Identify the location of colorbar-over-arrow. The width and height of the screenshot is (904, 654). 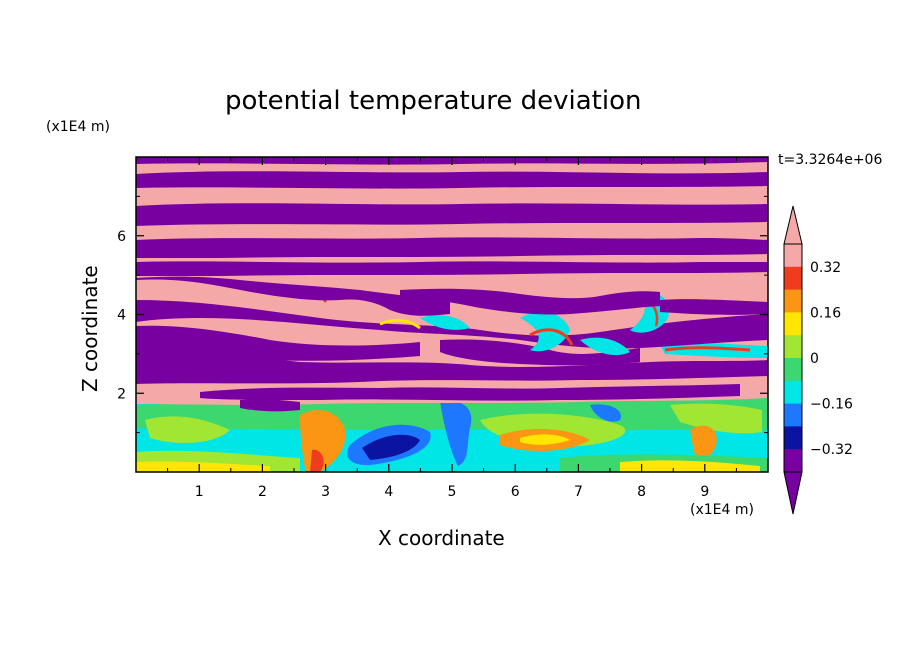
(793, 225).